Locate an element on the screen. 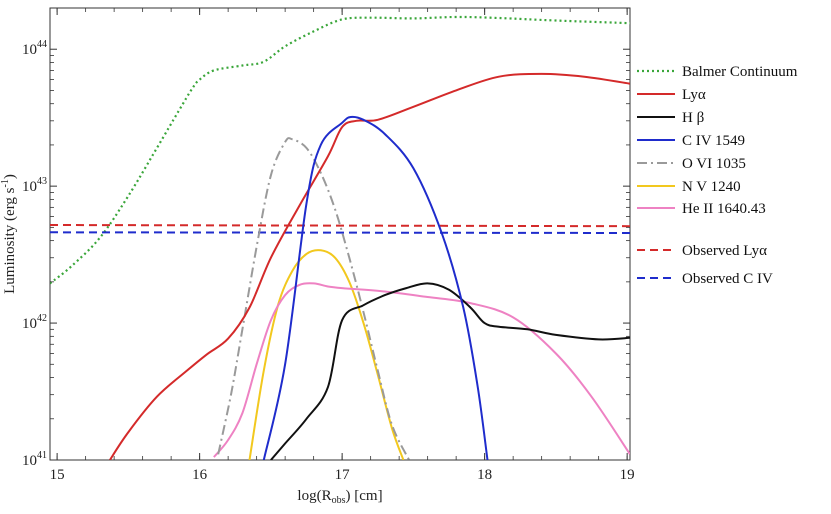 The width and height of the screenshot is (831, 514). legend-label: N V 1240 is located at coordinates (711, 187).